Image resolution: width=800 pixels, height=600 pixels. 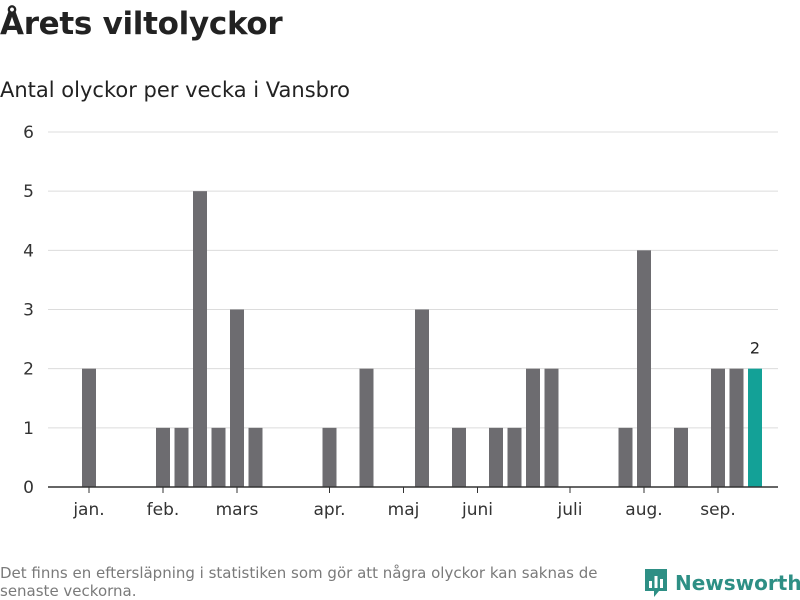 I want to click on x-axis-ticks: jan. feb. mars apr. maj juni juli aug. sep., so click(x=404, y=503).